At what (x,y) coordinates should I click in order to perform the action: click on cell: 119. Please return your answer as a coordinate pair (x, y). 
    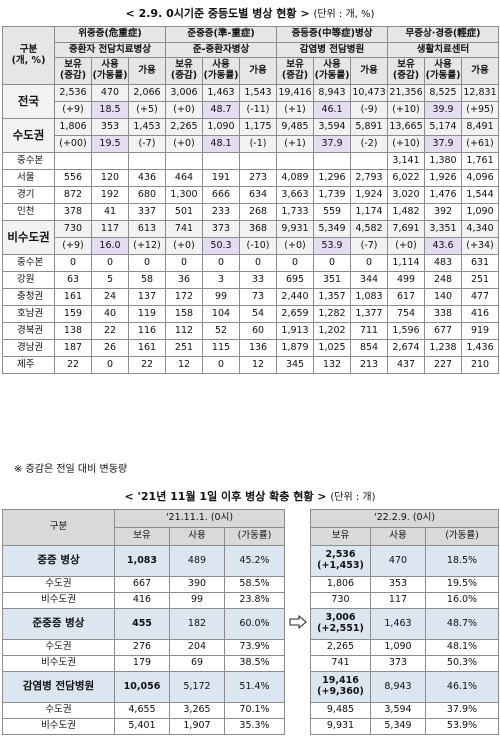
    Looking at the image, I should click on (147, 314).